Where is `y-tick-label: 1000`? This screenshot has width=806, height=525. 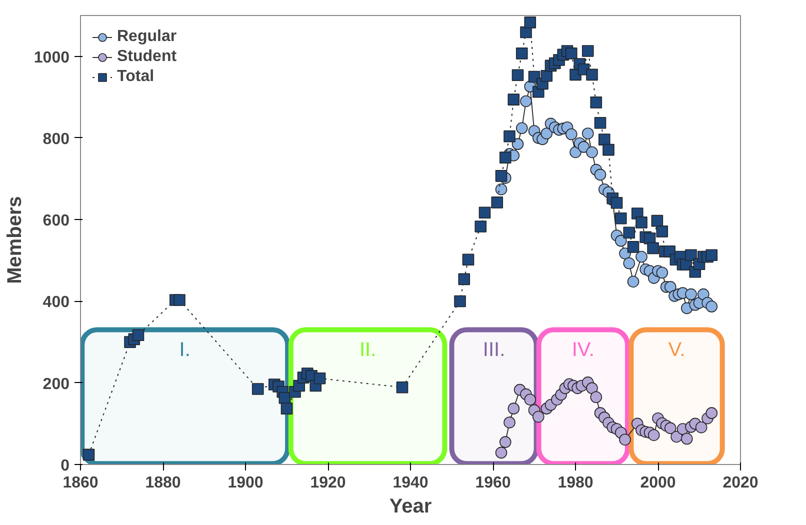 y-tick-label: 1000 is located at coordinates (52, 57).